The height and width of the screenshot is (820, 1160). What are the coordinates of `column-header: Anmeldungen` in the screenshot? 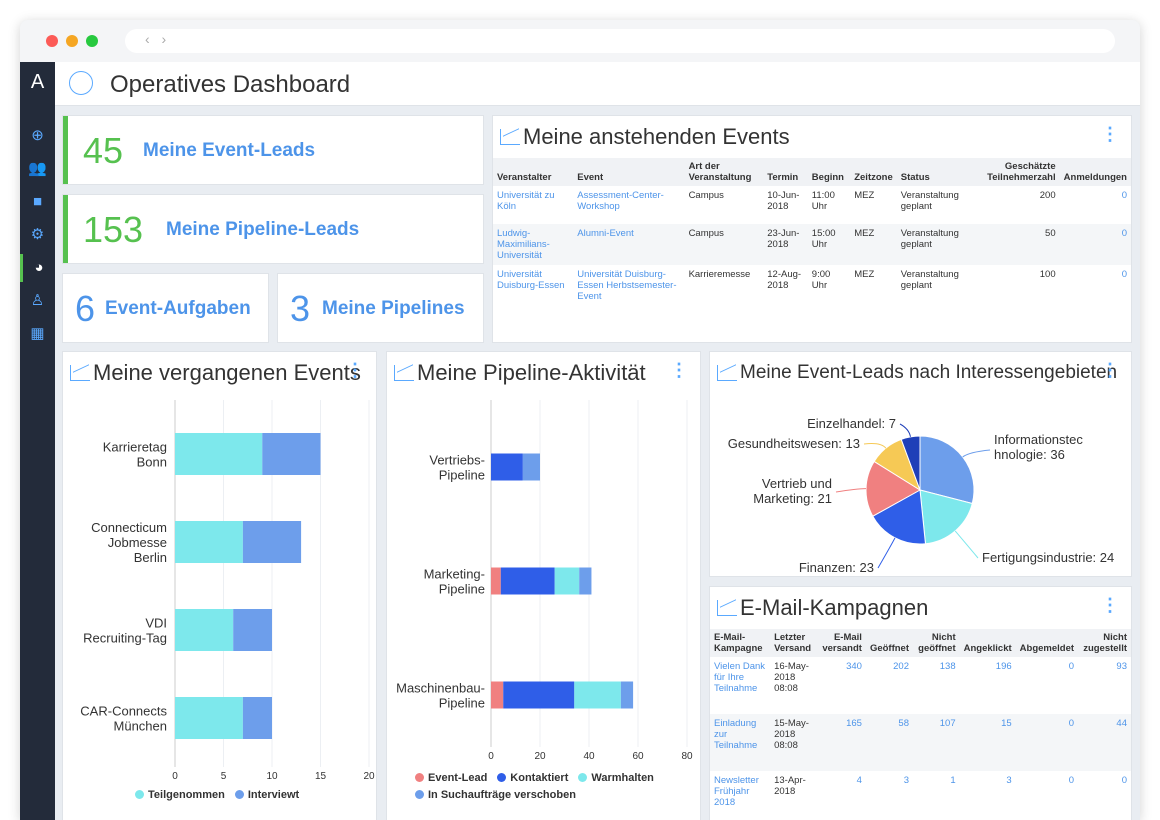 It's located at (1095, 172).